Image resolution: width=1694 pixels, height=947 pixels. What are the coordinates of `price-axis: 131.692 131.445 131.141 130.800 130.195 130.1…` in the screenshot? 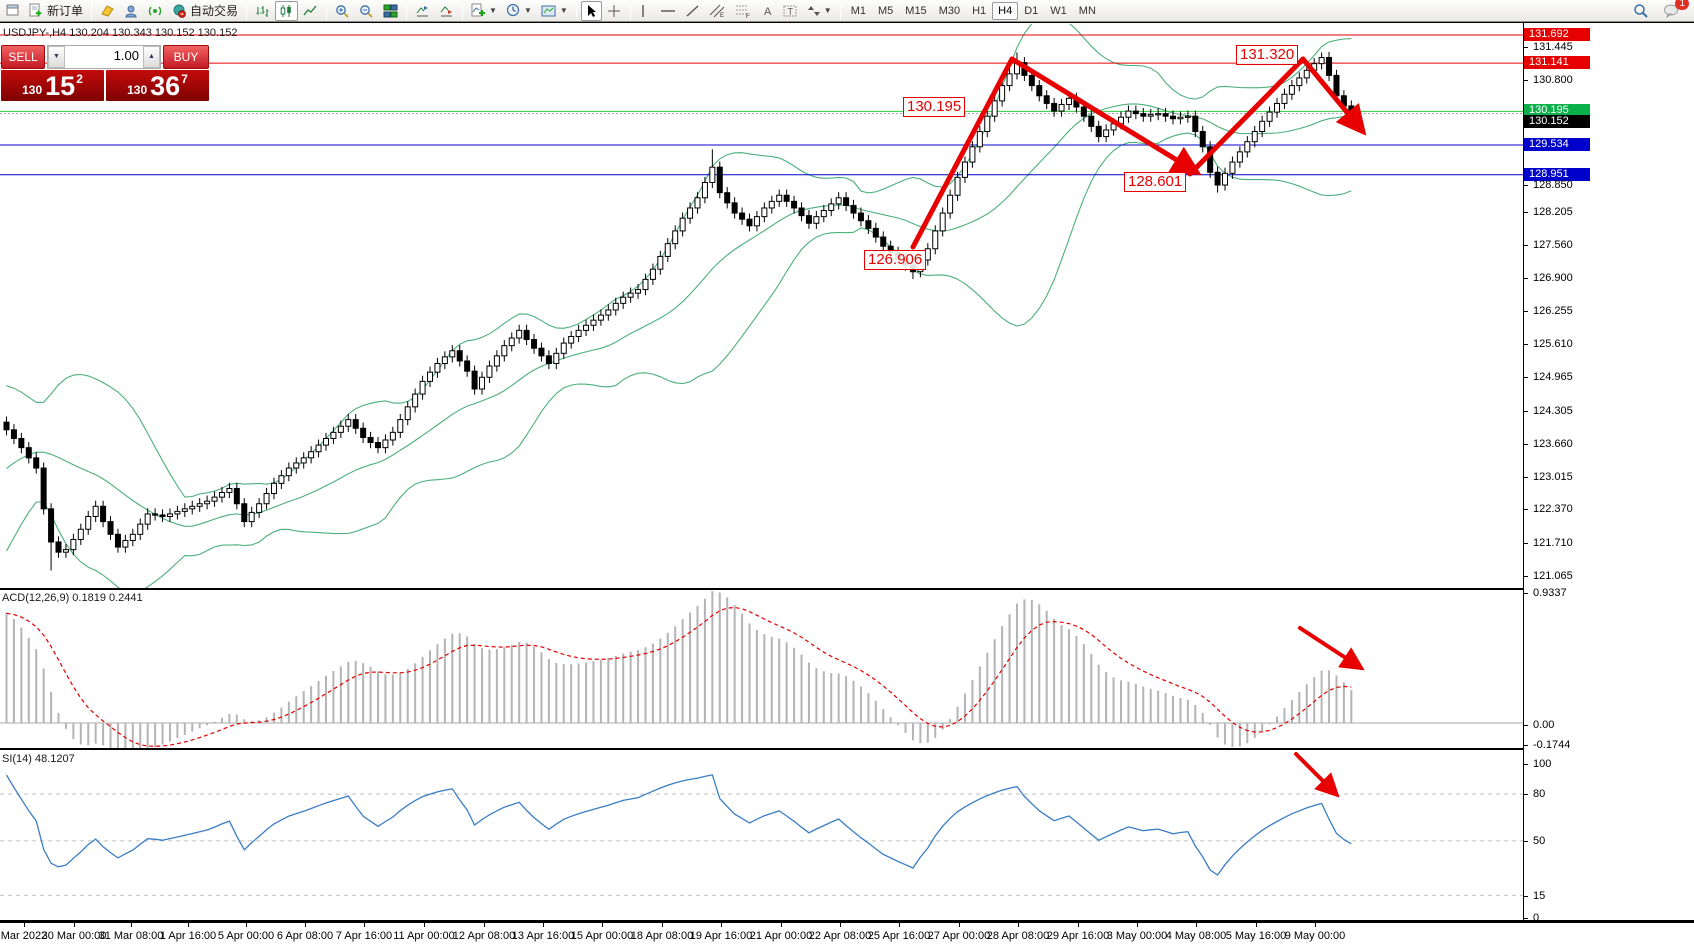 It's located at (1609, 473).